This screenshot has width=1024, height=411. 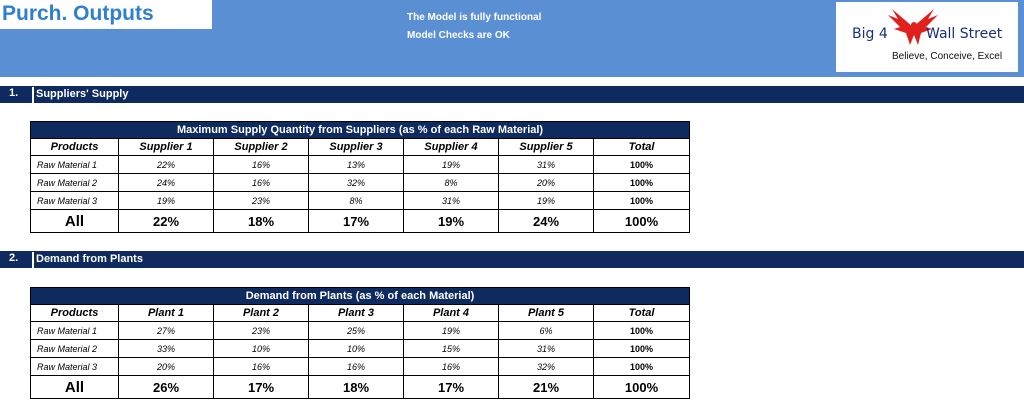 I want to click on all-value: 22%, so click(x=166, y=221).